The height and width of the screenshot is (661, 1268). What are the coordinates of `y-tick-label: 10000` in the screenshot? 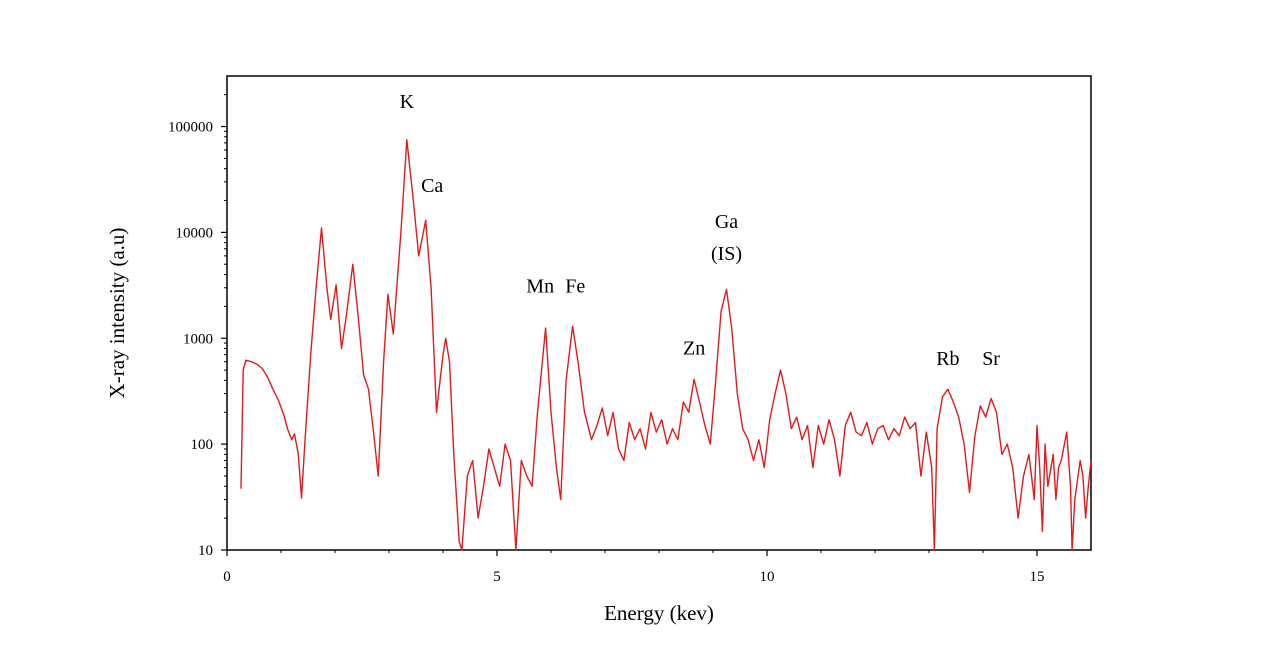 It's located at (195, 233).